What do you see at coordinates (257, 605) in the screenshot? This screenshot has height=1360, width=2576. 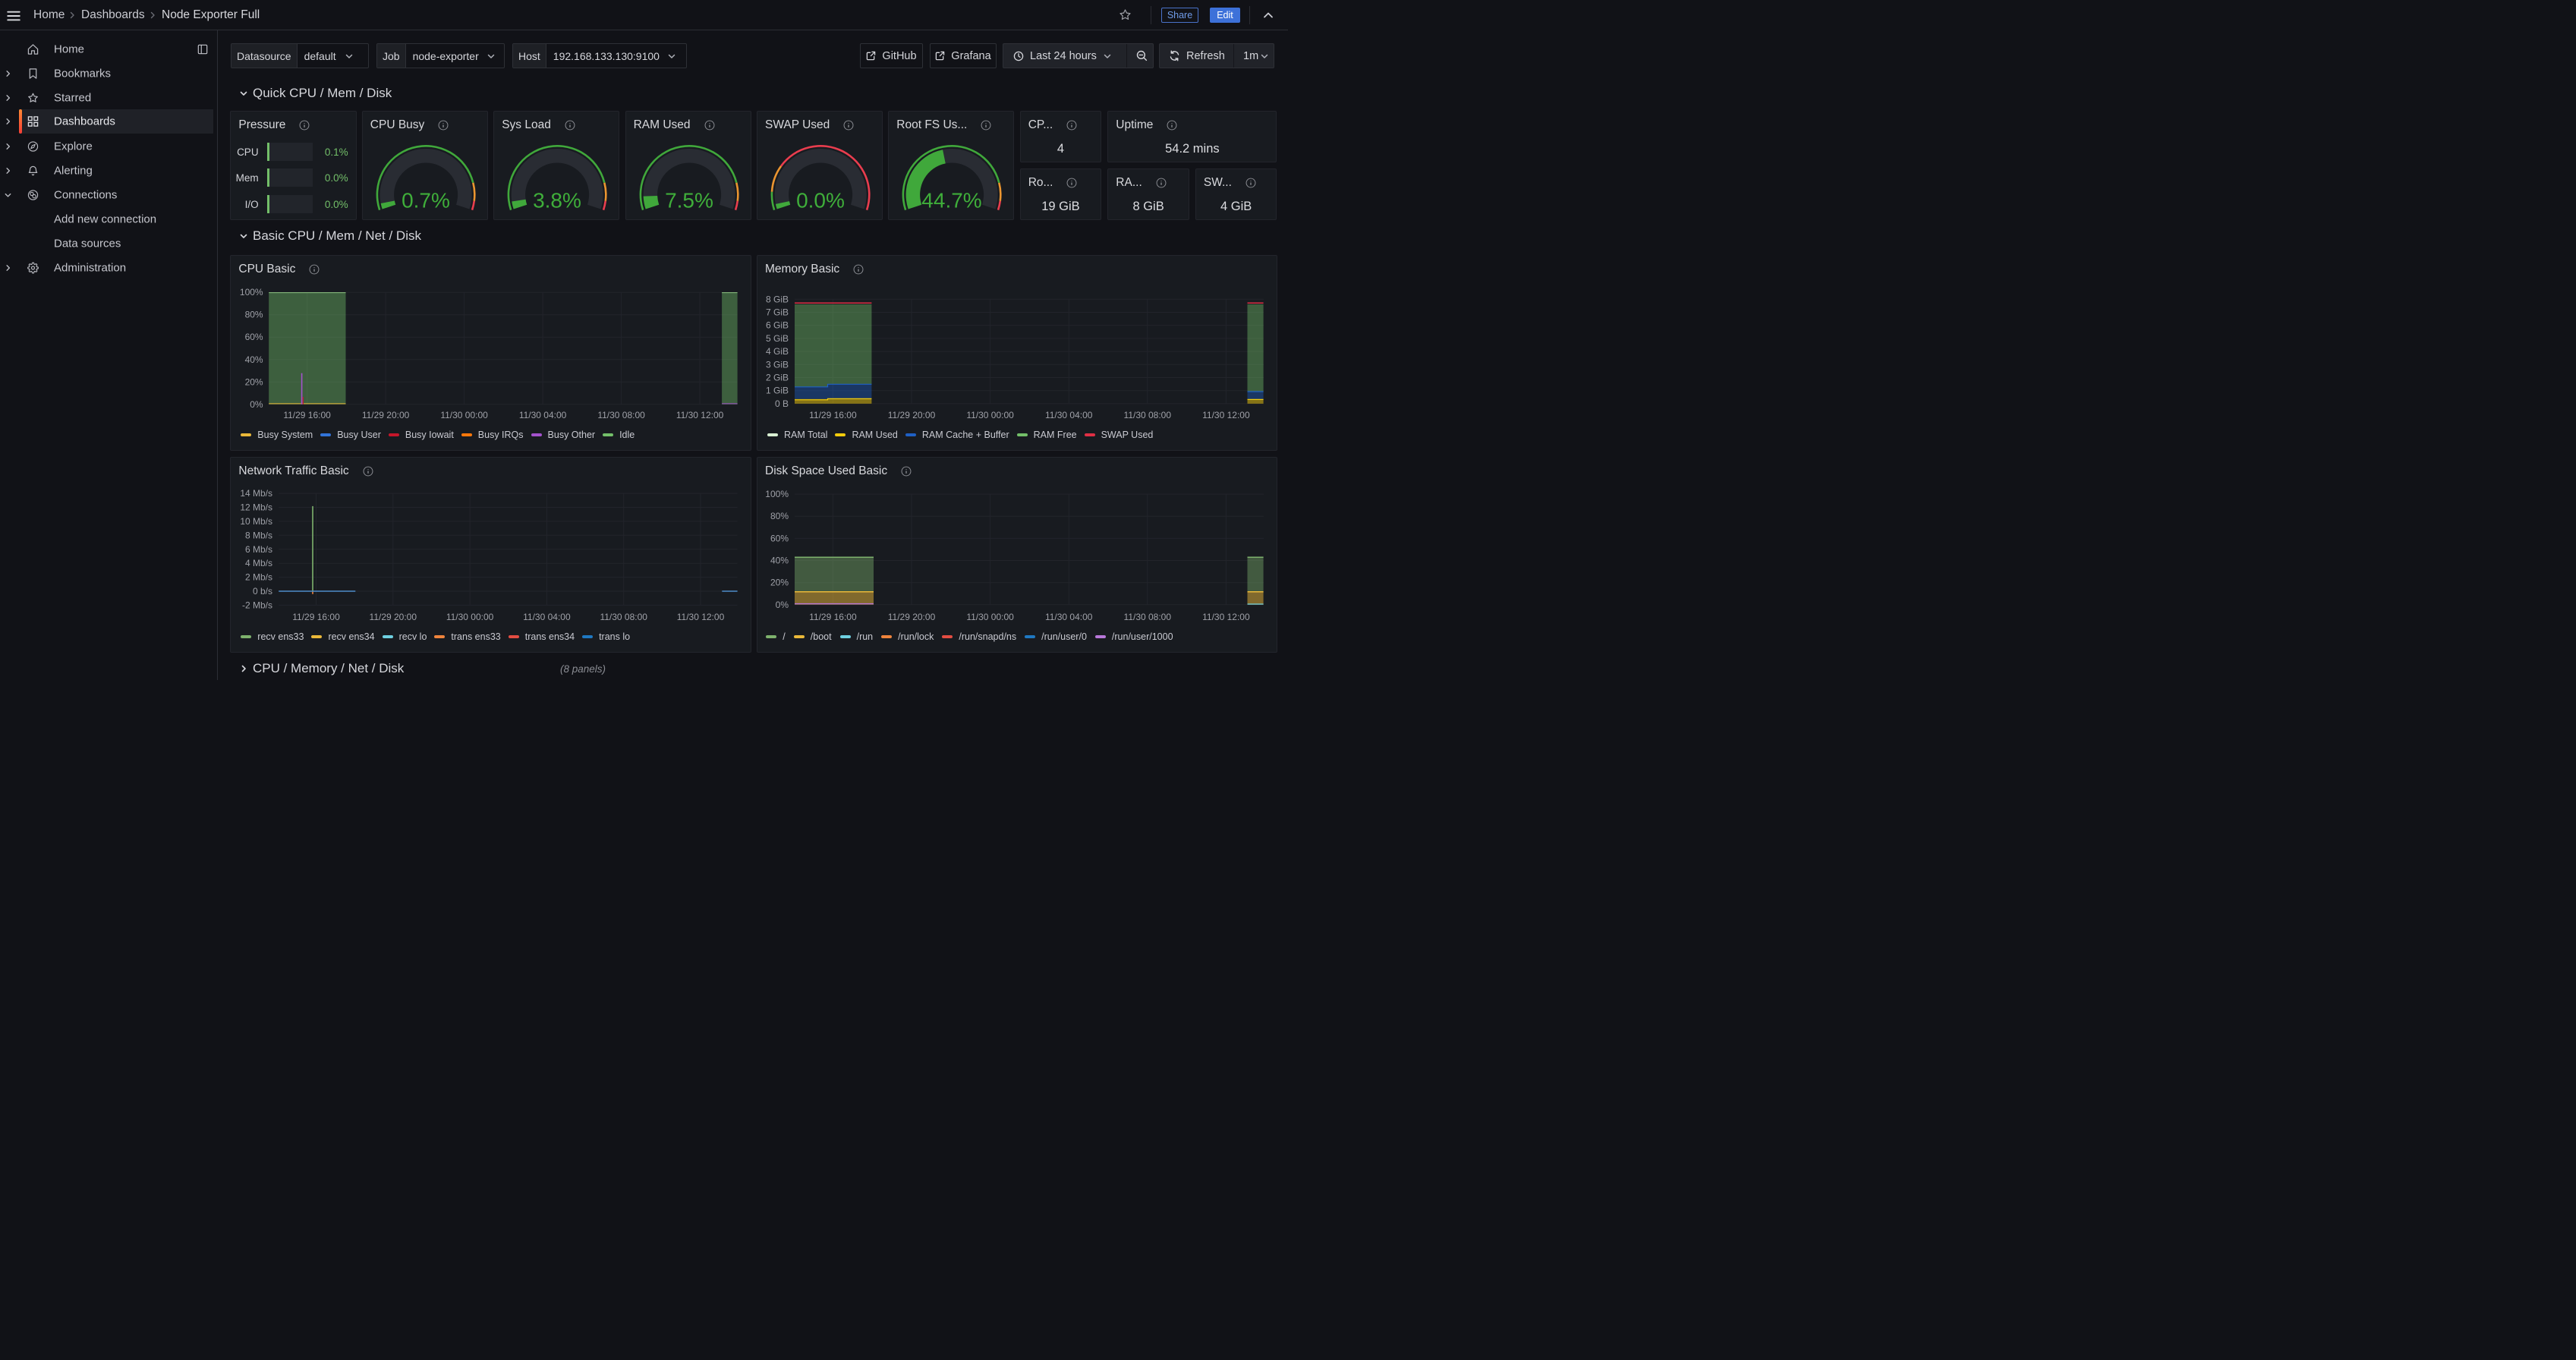 I see `svg-text: -2 Mb/s` at bounding box center [257, 605].